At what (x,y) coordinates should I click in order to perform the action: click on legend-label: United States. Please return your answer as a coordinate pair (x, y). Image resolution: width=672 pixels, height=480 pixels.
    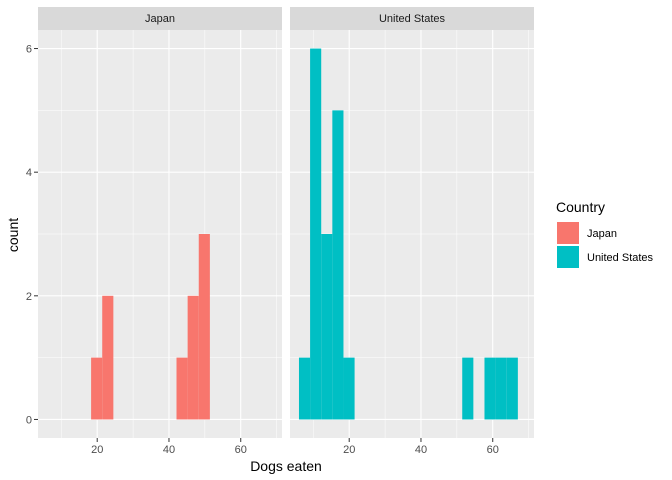
    Looking at the image, I should click on (620, 258).